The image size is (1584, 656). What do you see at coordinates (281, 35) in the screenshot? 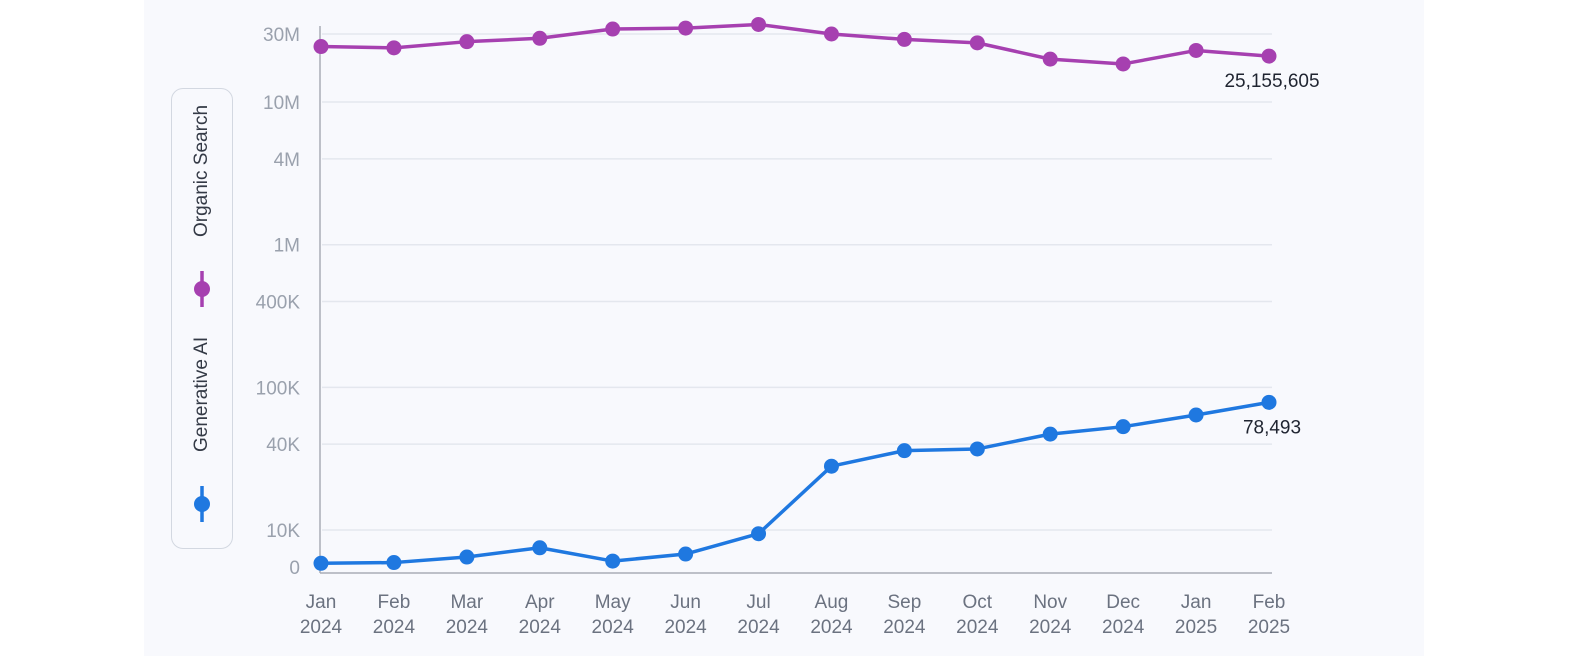
I see `y-tick-label: 30M` at bounding box center [281, 35].